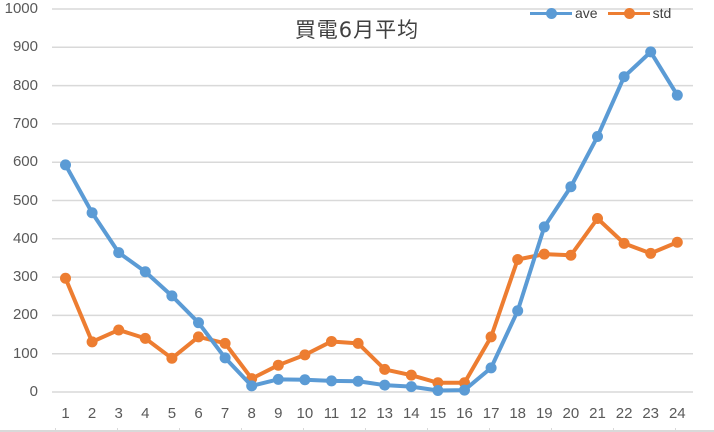 The height and width of the screenshot is (432, 714). I want to click on x-tick-label: 10, so click(305, 413).